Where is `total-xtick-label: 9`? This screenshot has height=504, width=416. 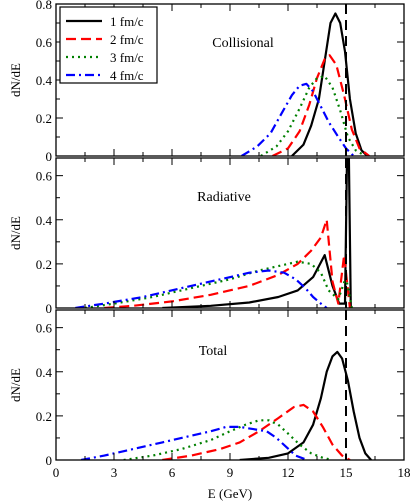 total-xtick-label: 9 is located at coordinates (230, 472).